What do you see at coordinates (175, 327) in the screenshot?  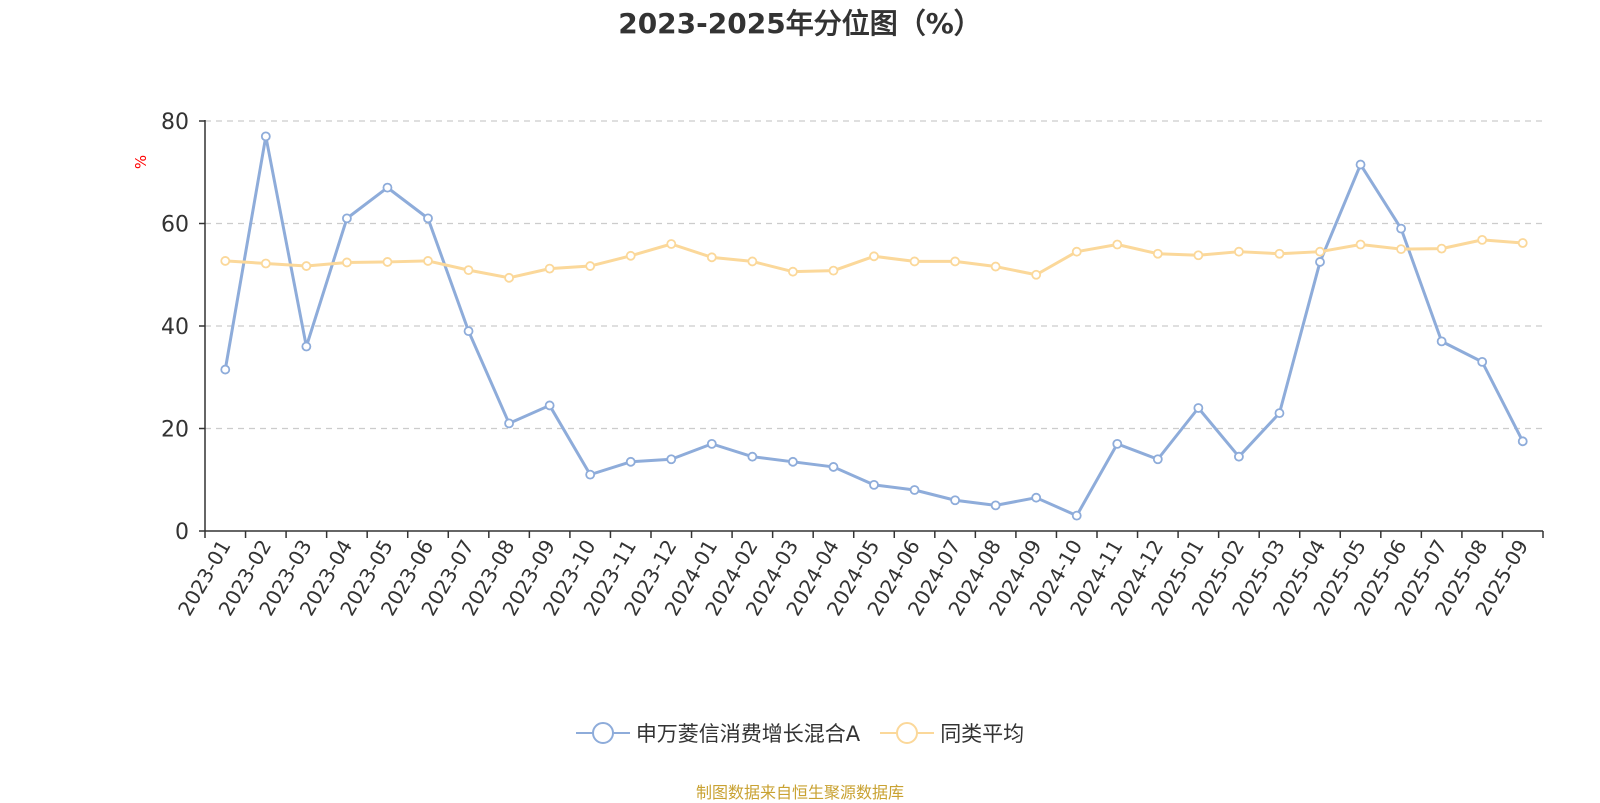 I see `y-tick-label: 40` at bounding box center [175, 327].